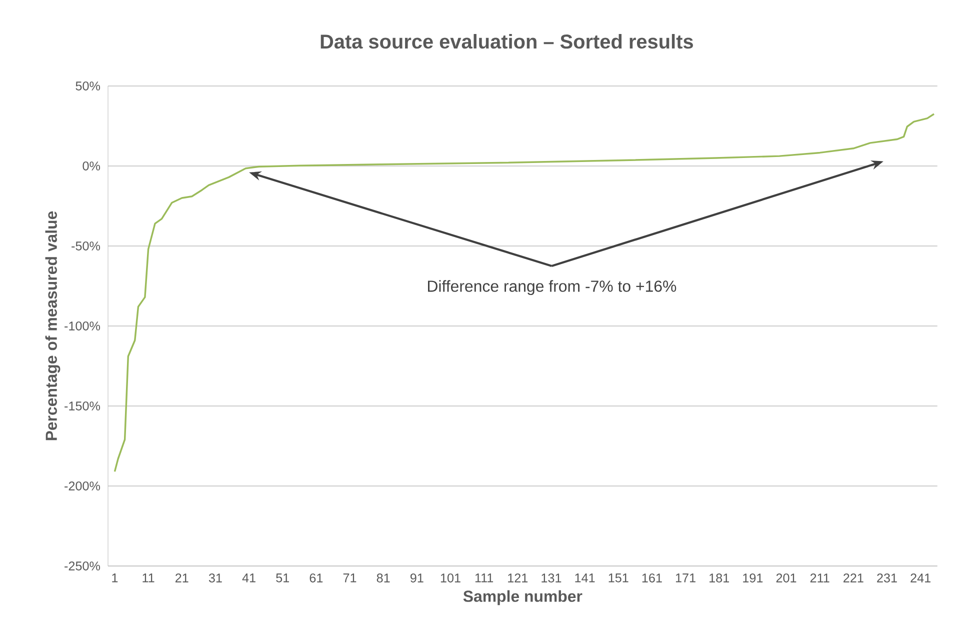 This screenshot has height=635, width=960. I want to click on x-tick-label: 61, so click(316, 578).